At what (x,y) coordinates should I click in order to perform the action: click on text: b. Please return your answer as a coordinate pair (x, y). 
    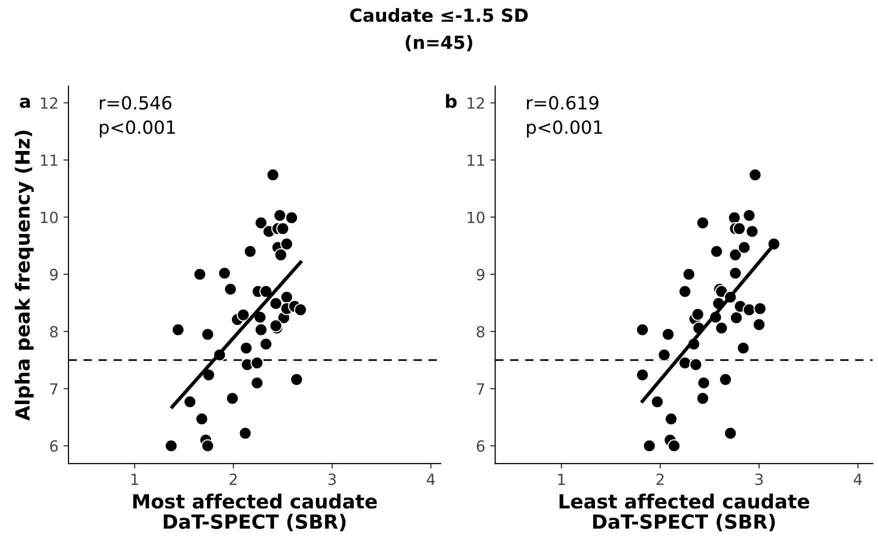
    Looking at the image, I should click on (451, 101).